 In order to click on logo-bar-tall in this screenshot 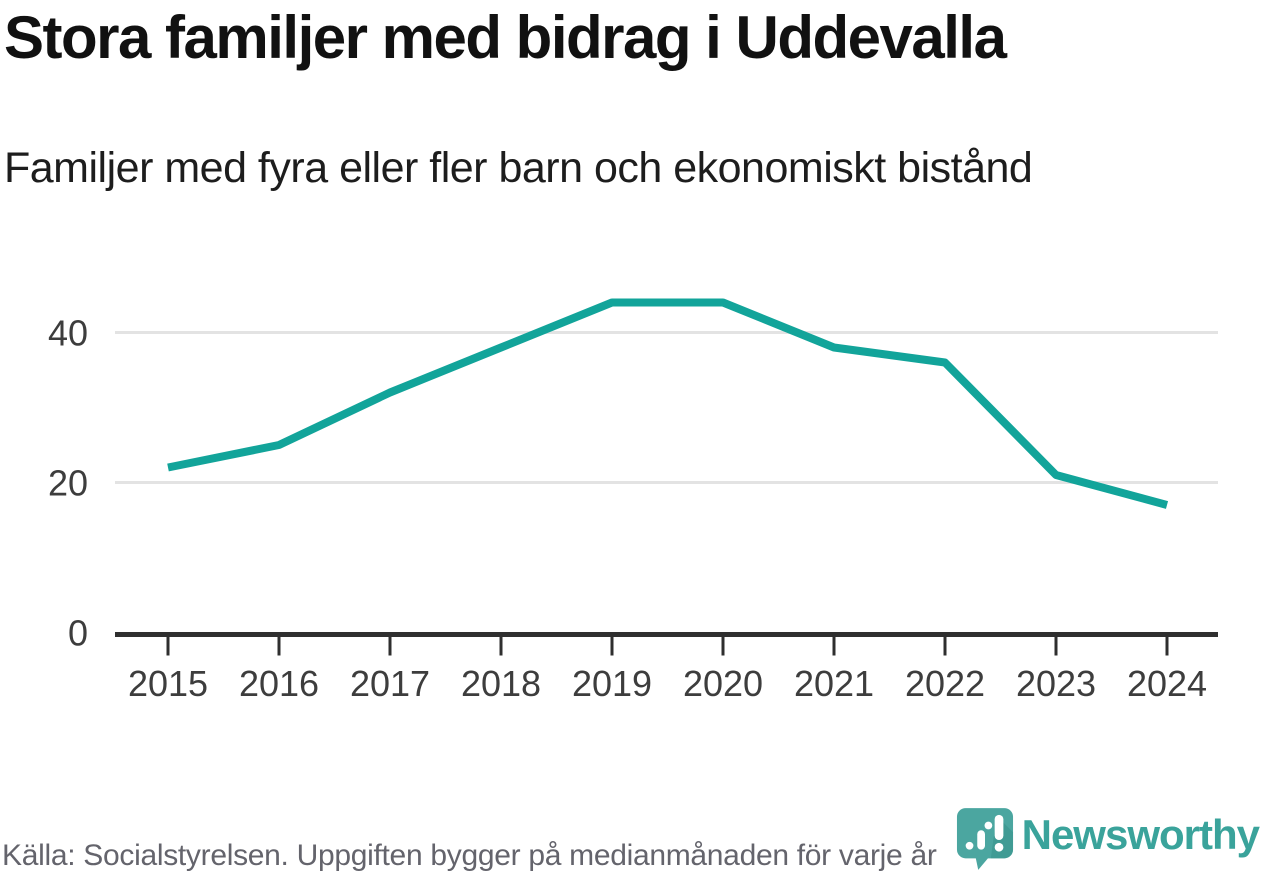, I will do `click(998, 827)`.